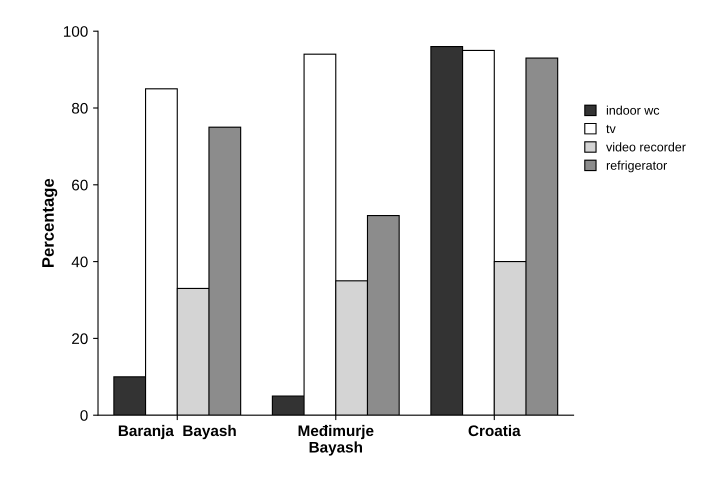 The width and height of the screenshot is (726, 480). I want to click on y-tick-label: 0, so click(84, 415).